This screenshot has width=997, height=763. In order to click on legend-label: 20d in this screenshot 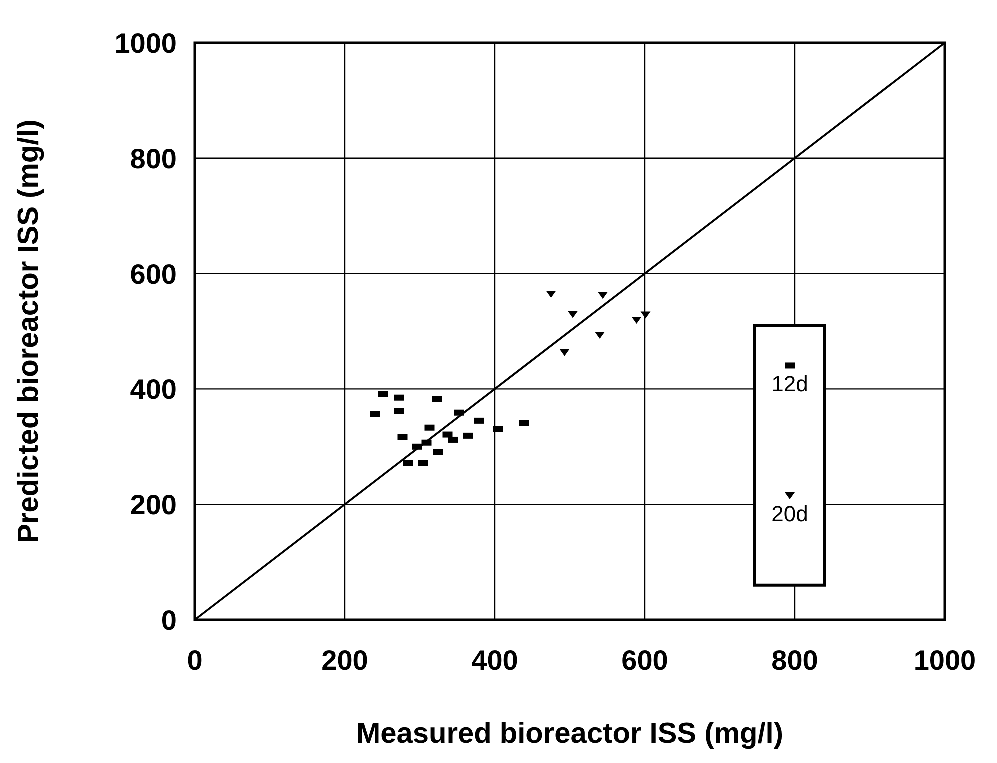, I will do `click(790, 514)`.